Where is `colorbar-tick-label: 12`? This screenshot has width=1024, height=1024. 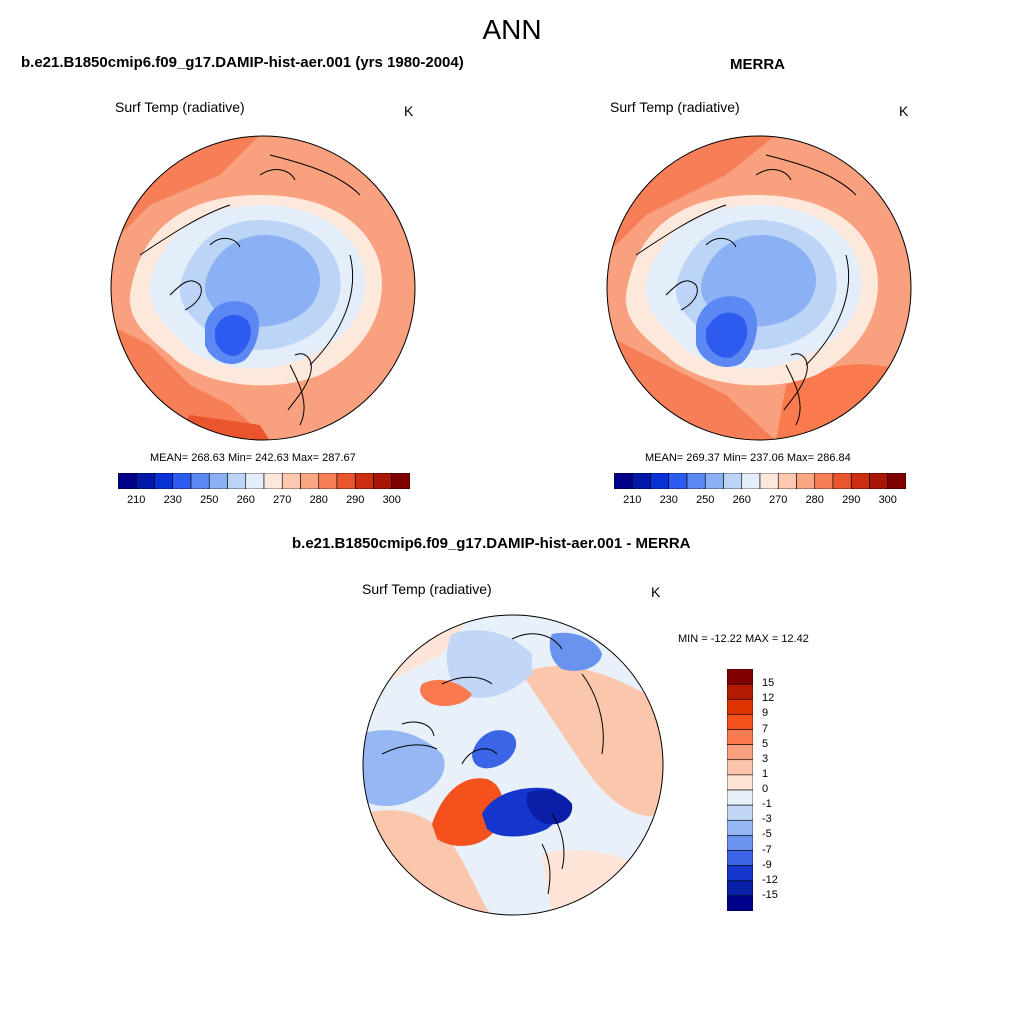
colorbar-tick-label: 12 is located at coordinates (768, 698).